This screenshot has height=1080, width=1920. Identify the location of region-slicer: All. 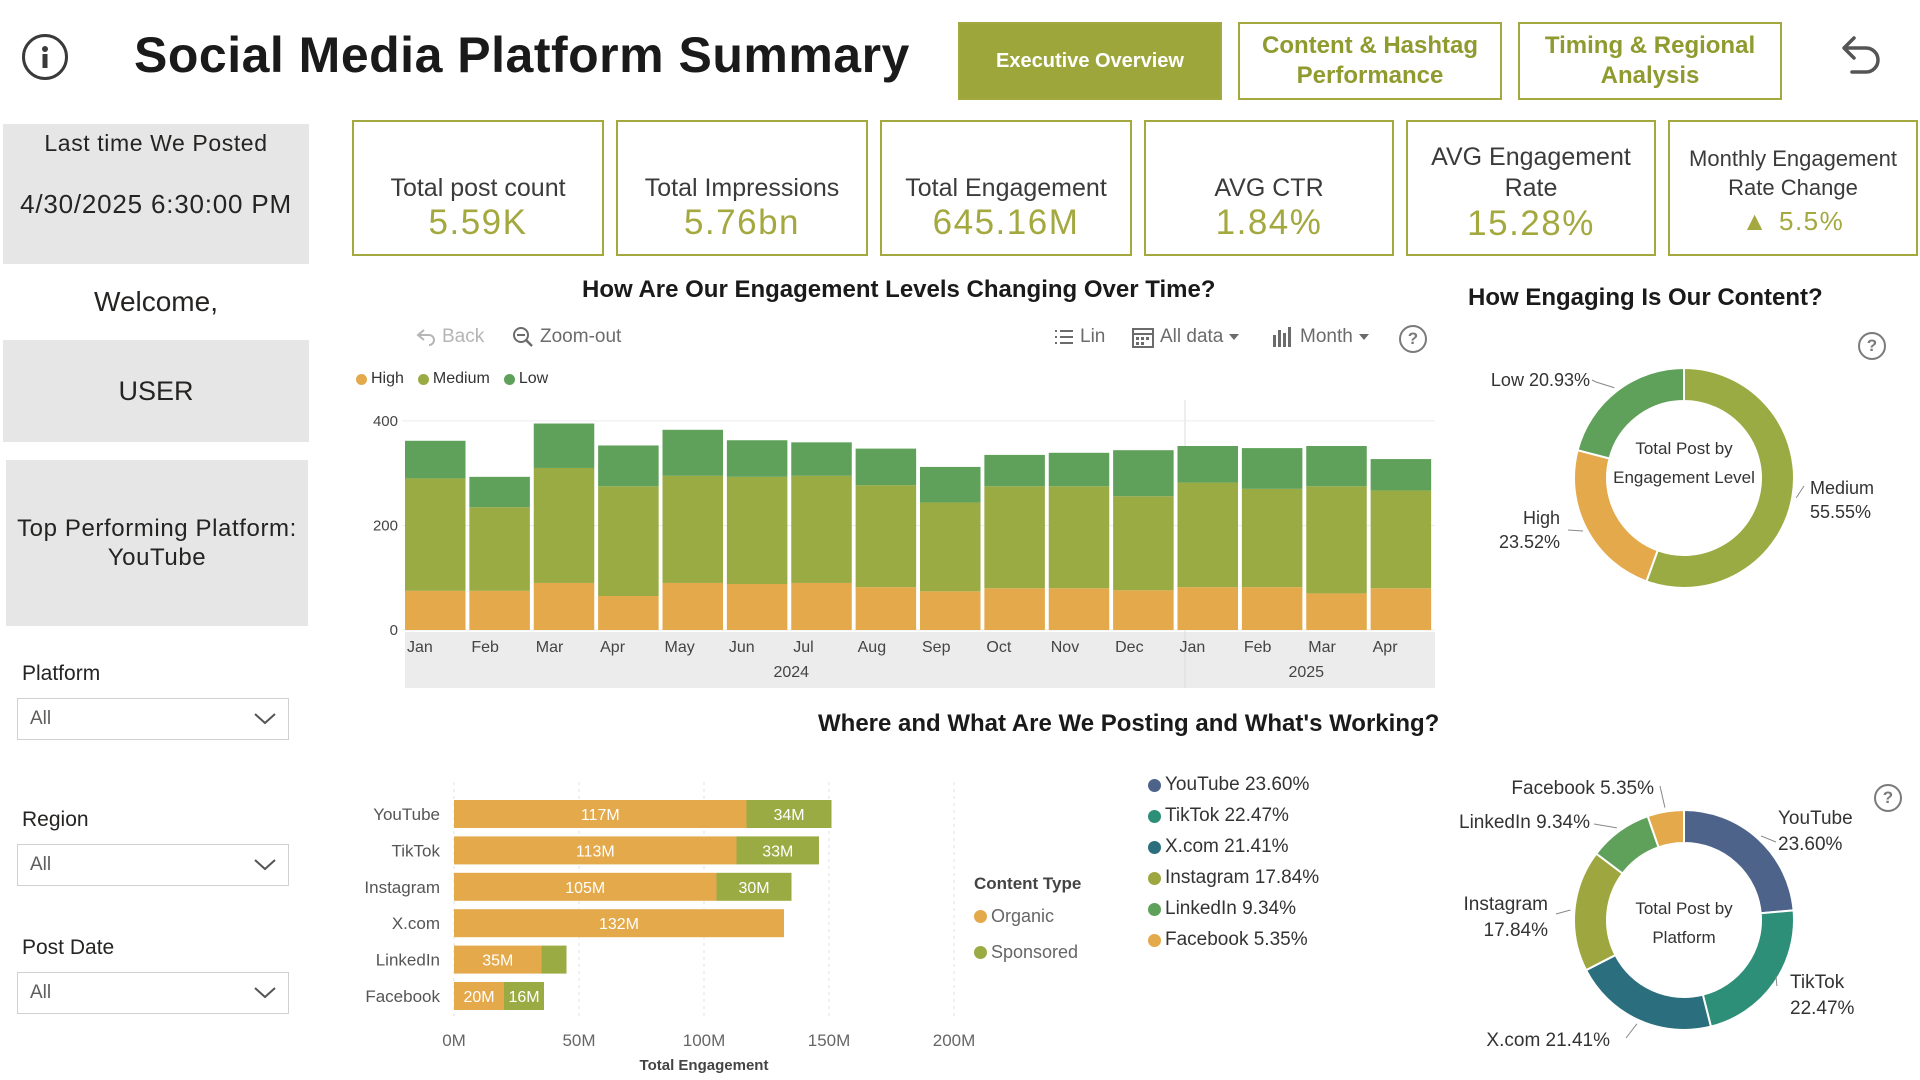
(153, 865).